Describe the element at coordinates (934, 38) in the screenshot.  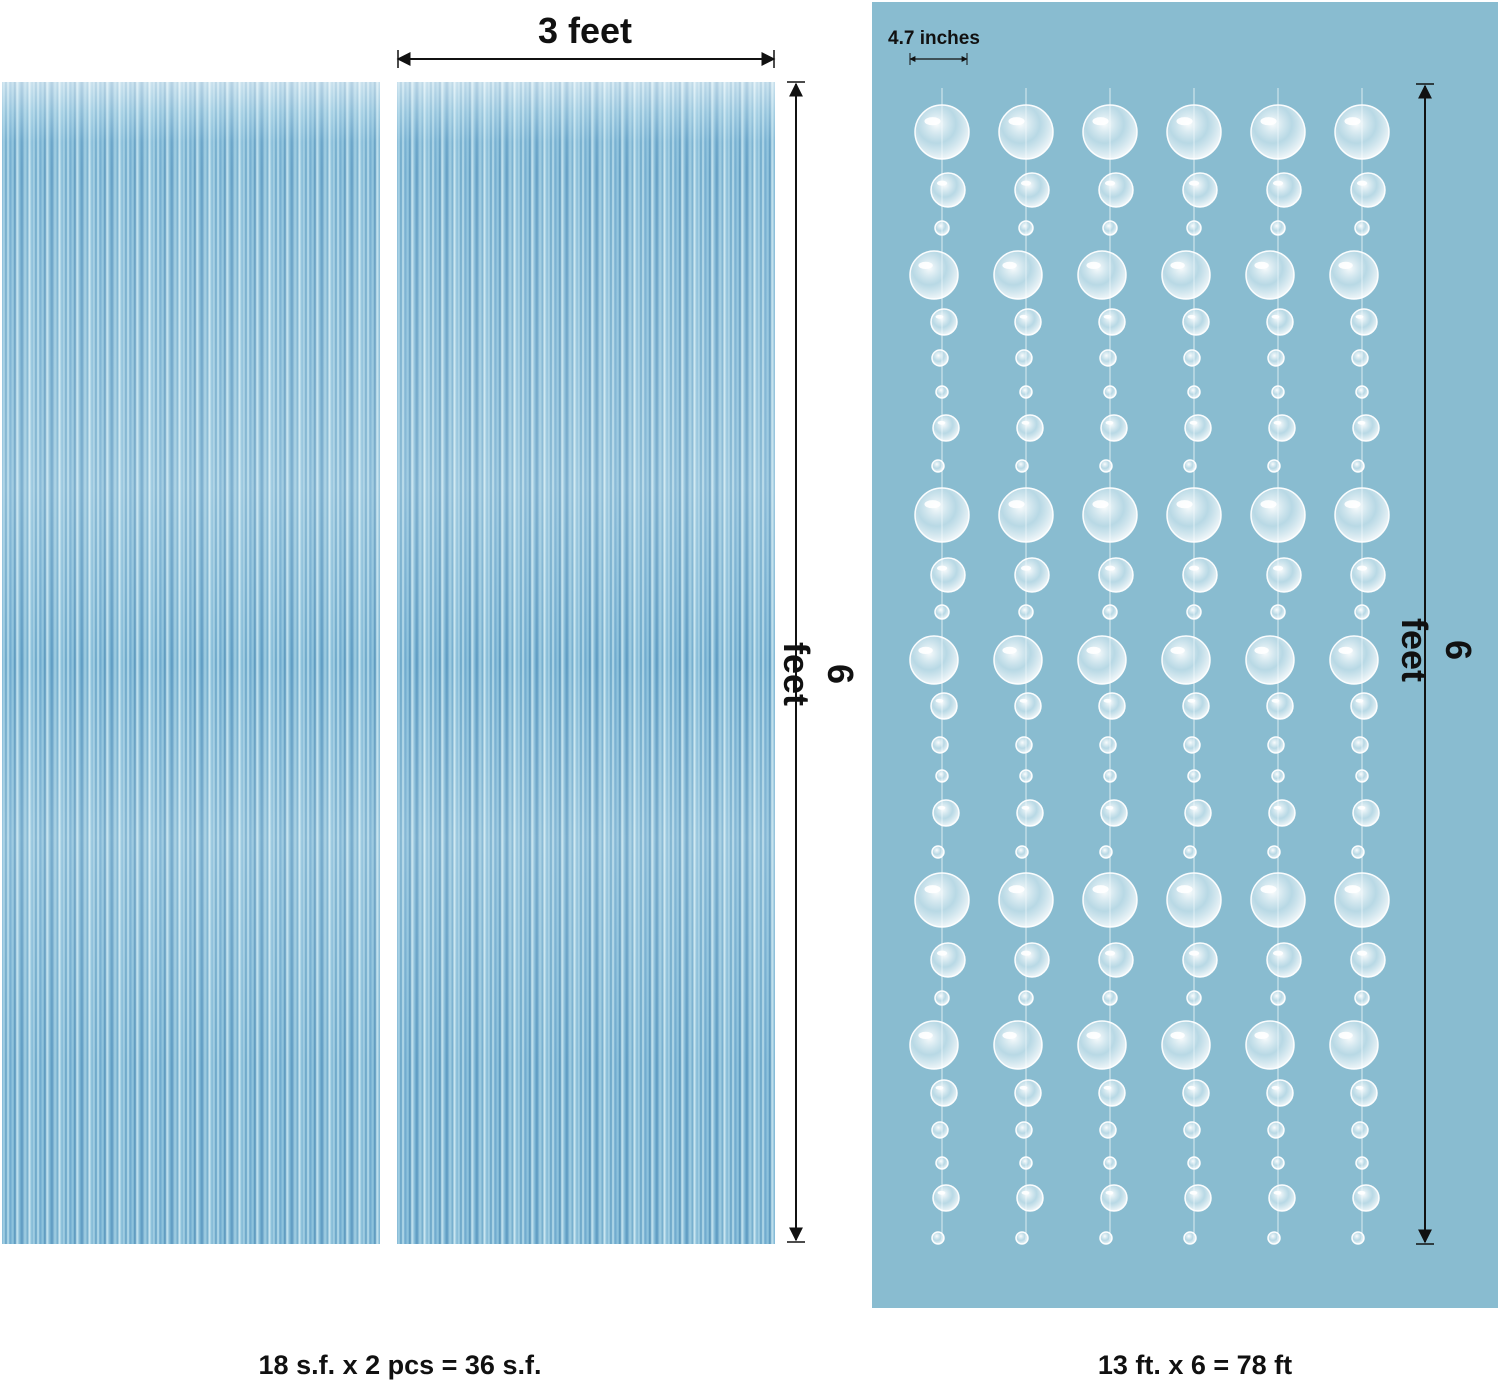
I see `bubble-spacing-label: 4.7 inches` at that location.